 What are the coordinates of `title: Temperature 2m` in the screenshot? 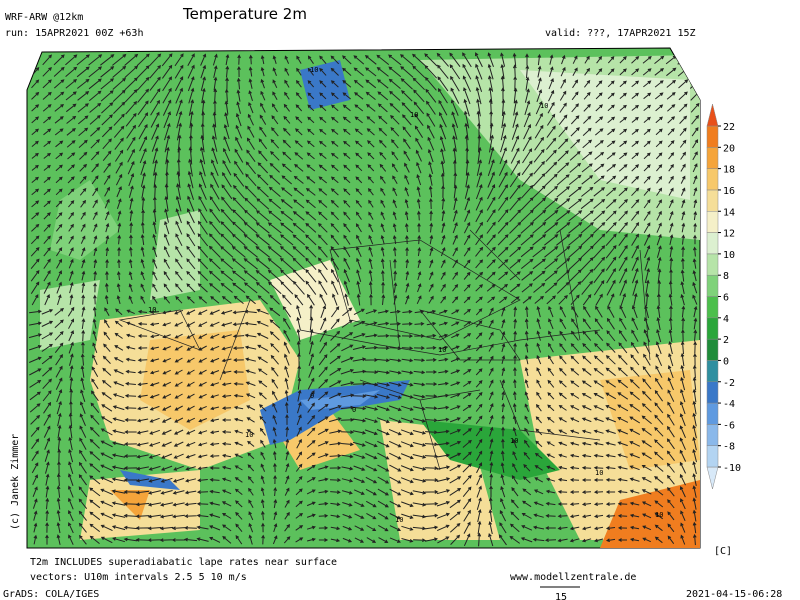 It's located at (244, 14).